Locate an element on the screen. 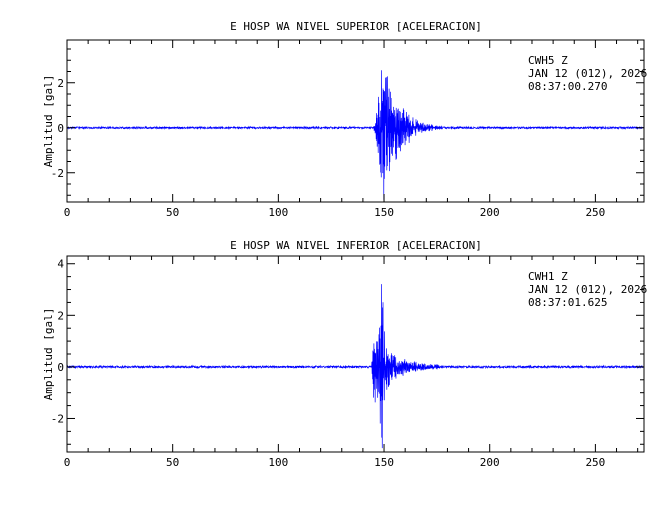 The image size is (650, 505). panel-lower-y-tick-label: 0 is located at coordinates (60, 367).